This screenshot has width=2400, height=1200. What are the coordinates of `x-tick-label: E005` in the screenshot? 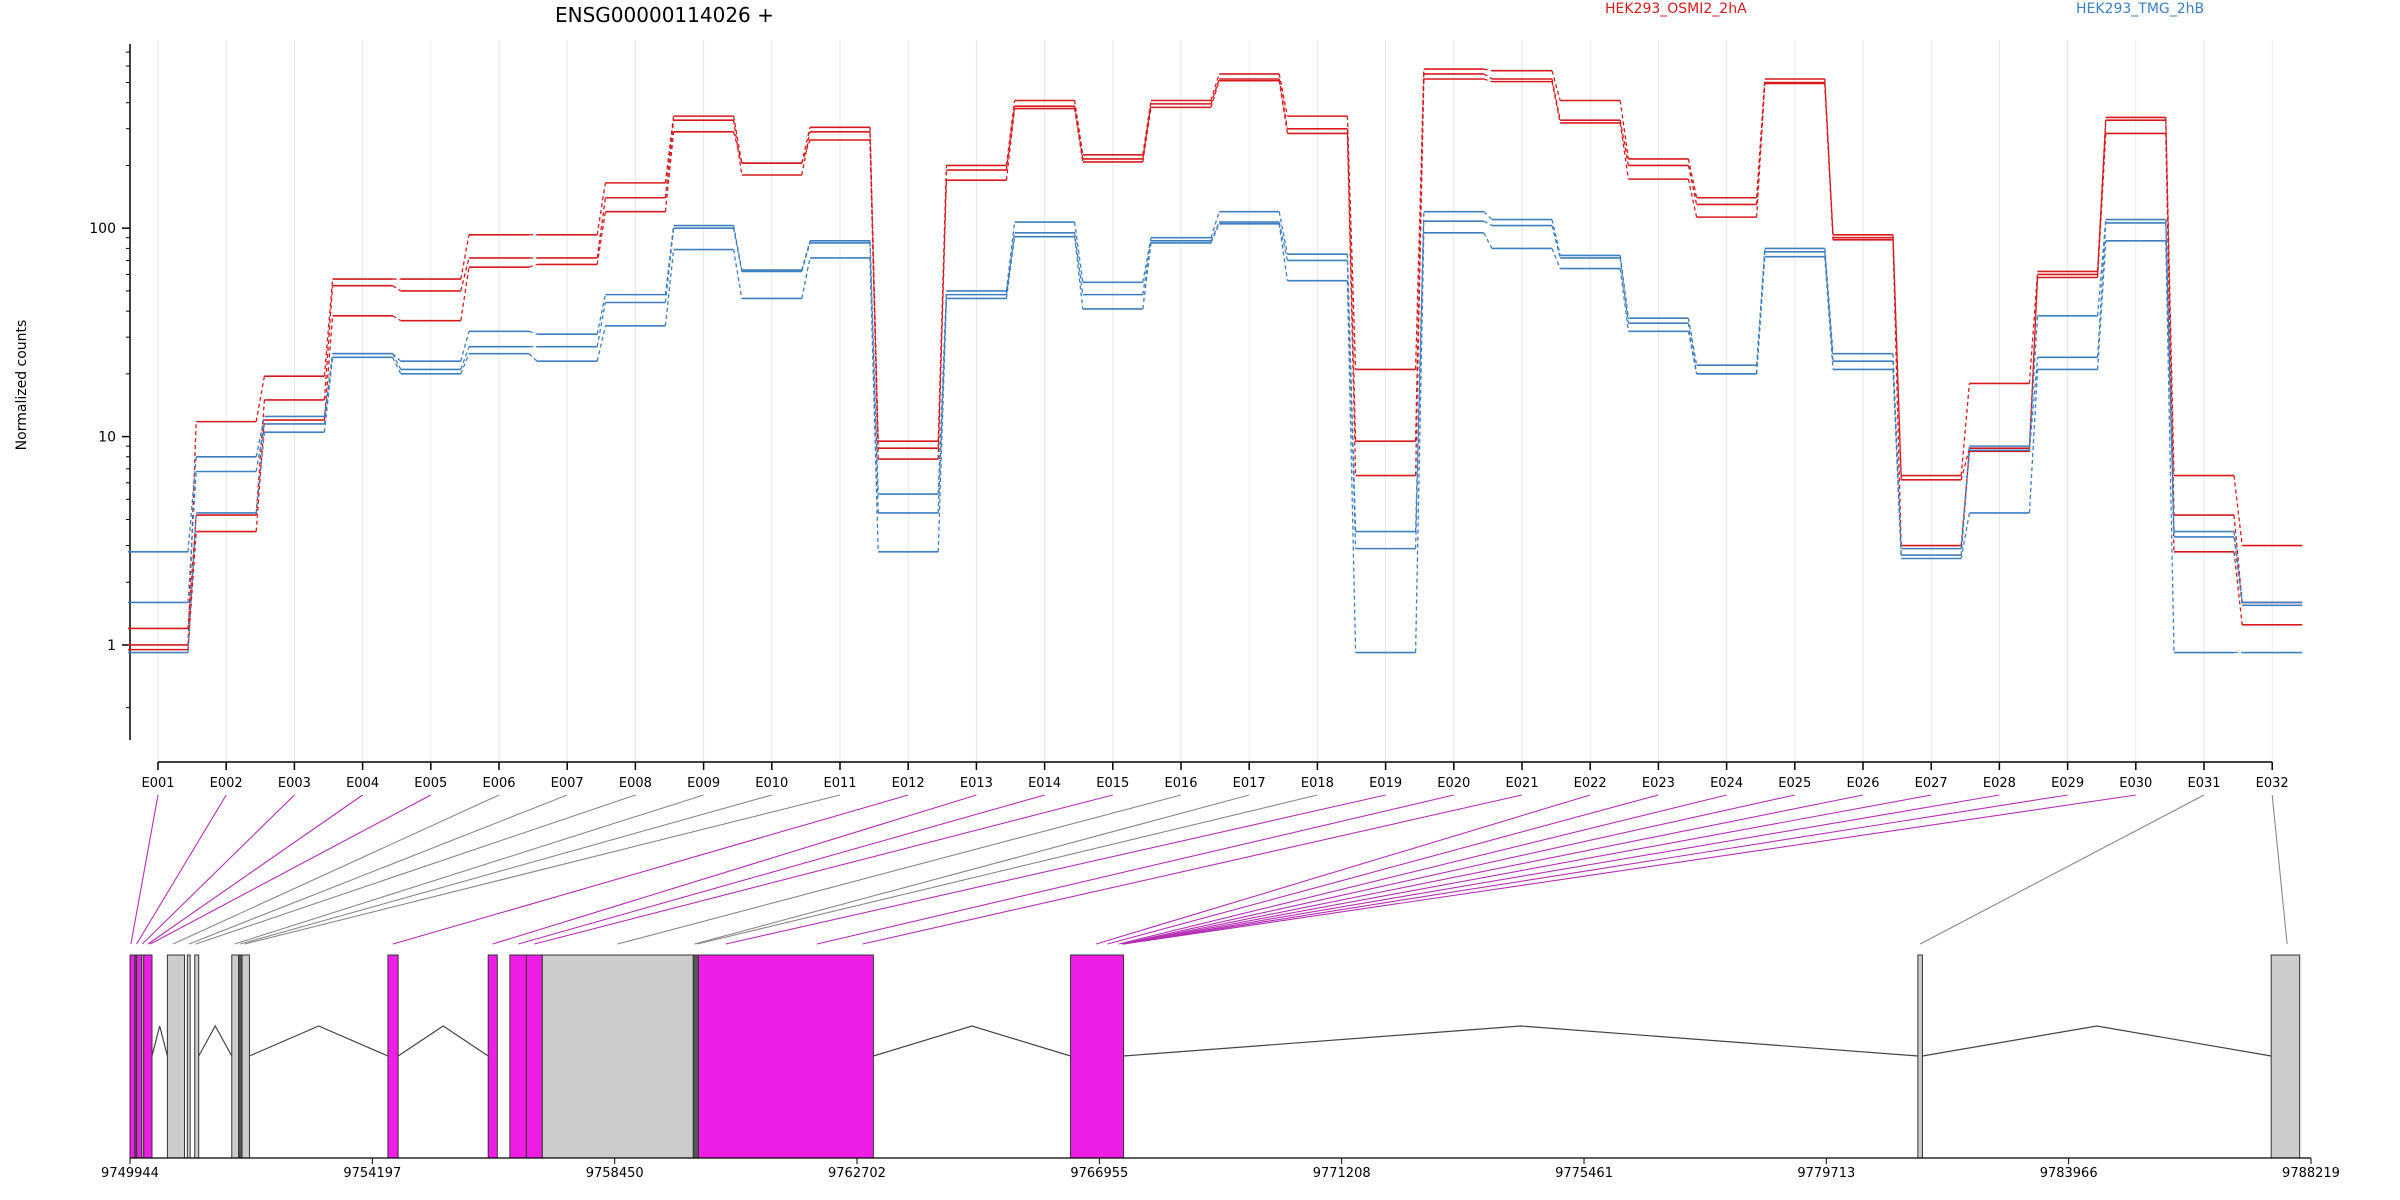 It's located at (430, 783).